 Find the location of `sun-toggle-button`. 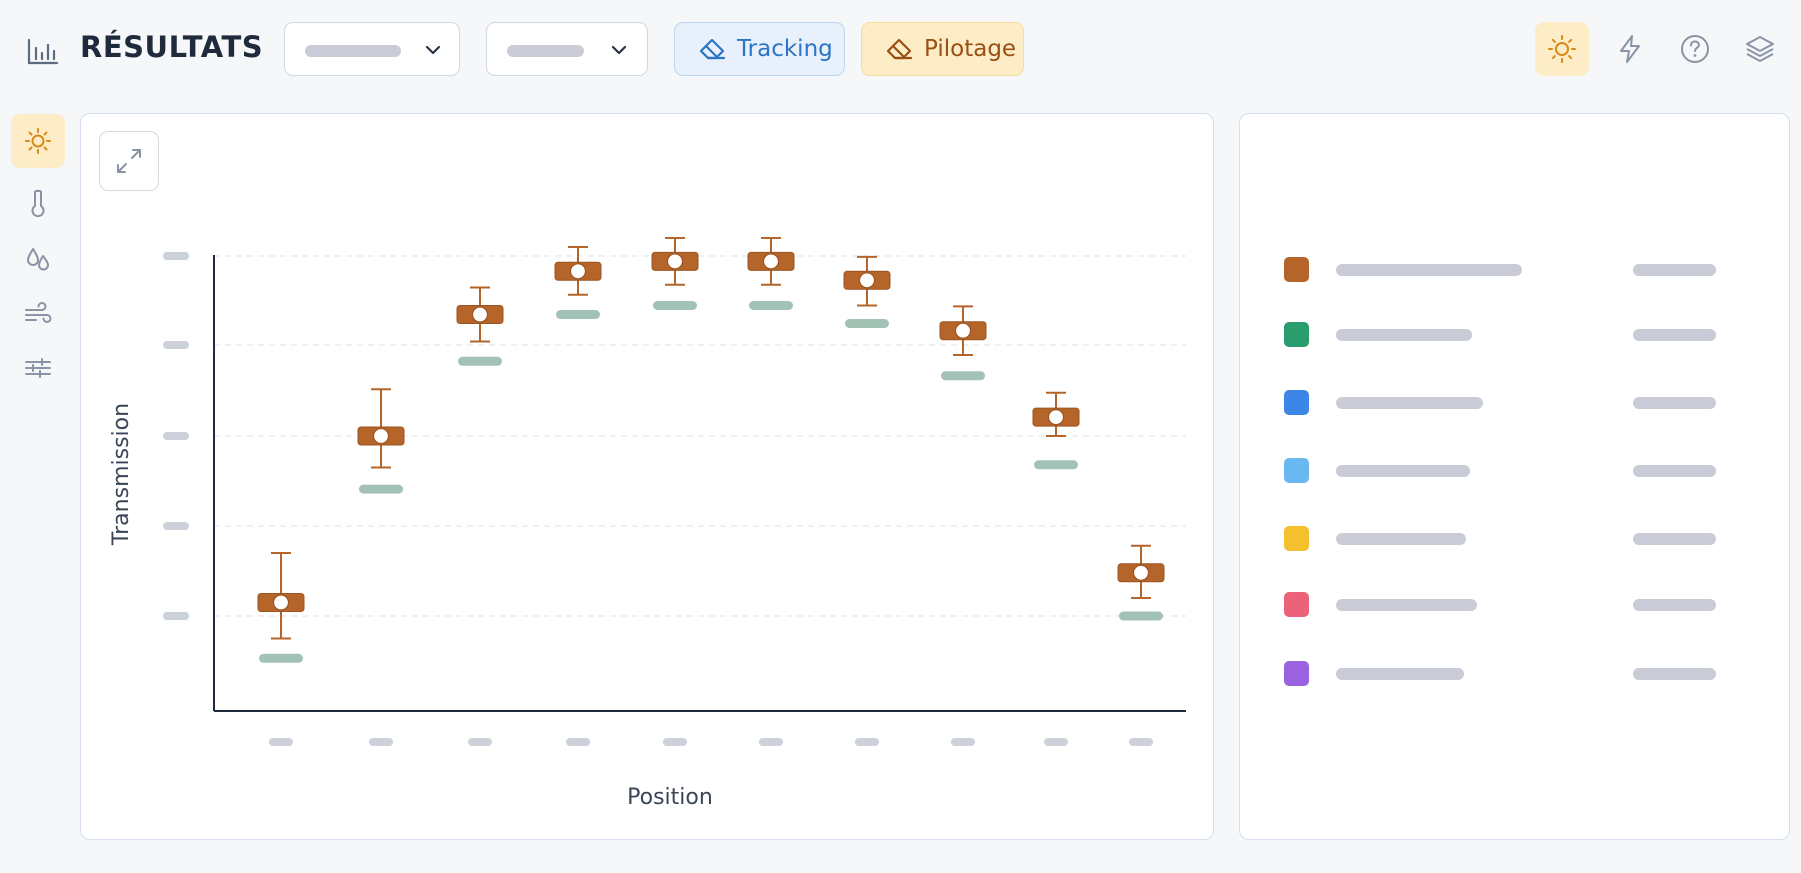

sun-toggle-button is located at coordinates (1562, 49).